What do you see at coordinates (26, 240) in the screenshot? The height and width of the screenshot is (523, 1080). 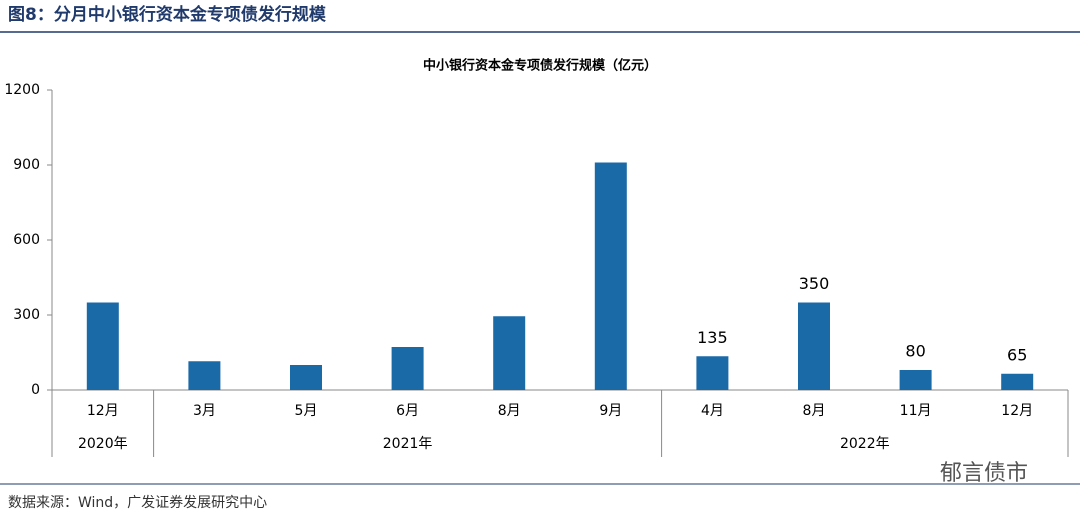 I see `y-tick-label: 600` at bounding box center [26, 240].